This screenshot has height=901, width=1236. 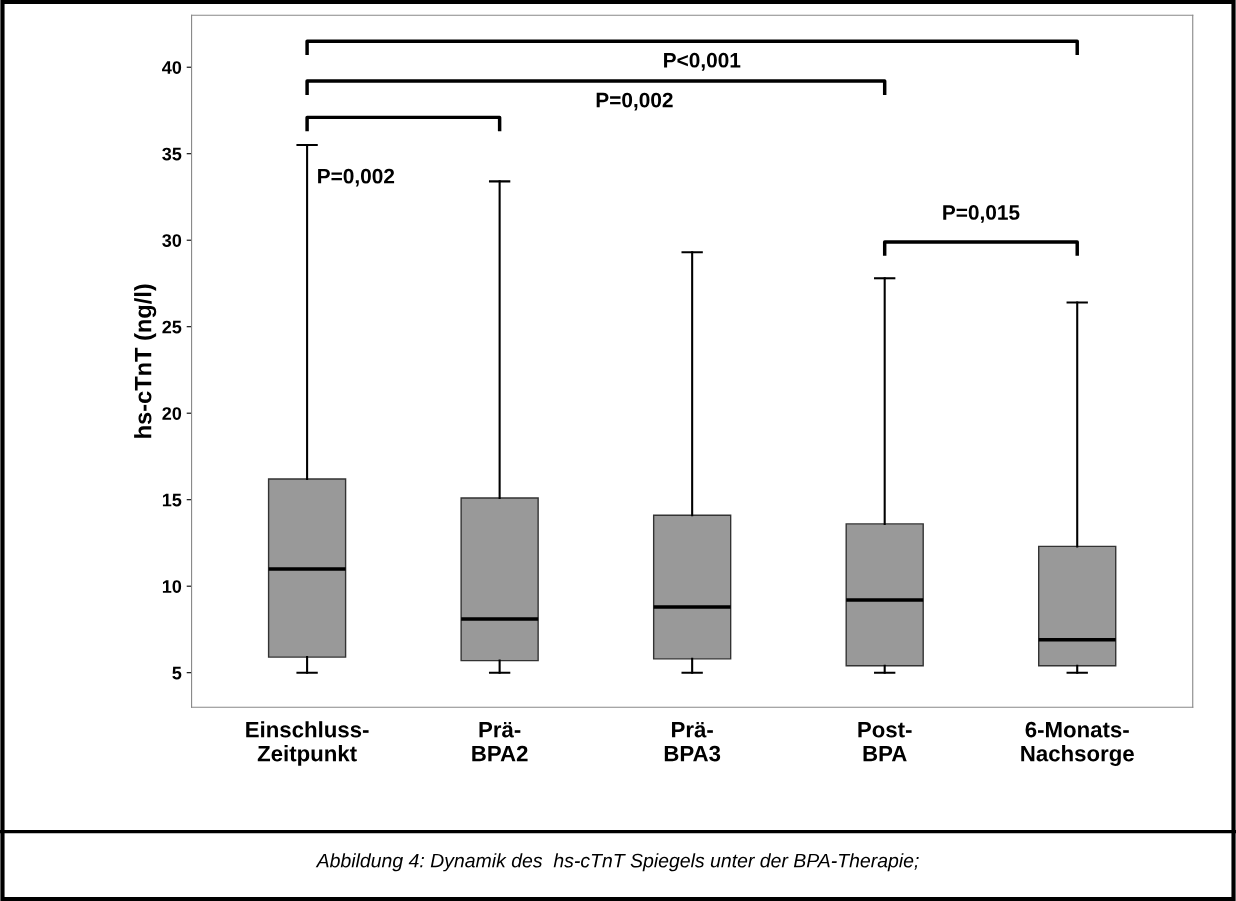 I want to click on annotation: P<0,001, so click(x=702, y=61).